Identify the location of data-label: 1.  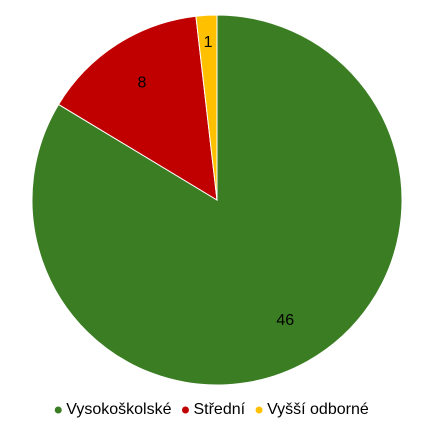
(208, 42).